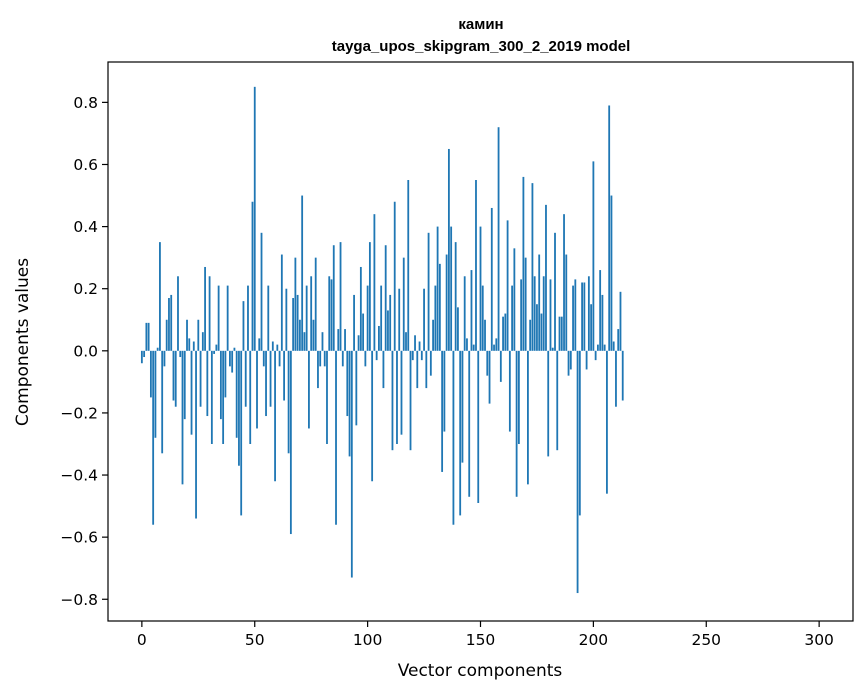 The image size is (867, 700). What do you see at coordinates (481, 640) in the screenshot?
I see `x-tick-label: 150` at bounding box center [481, 640].